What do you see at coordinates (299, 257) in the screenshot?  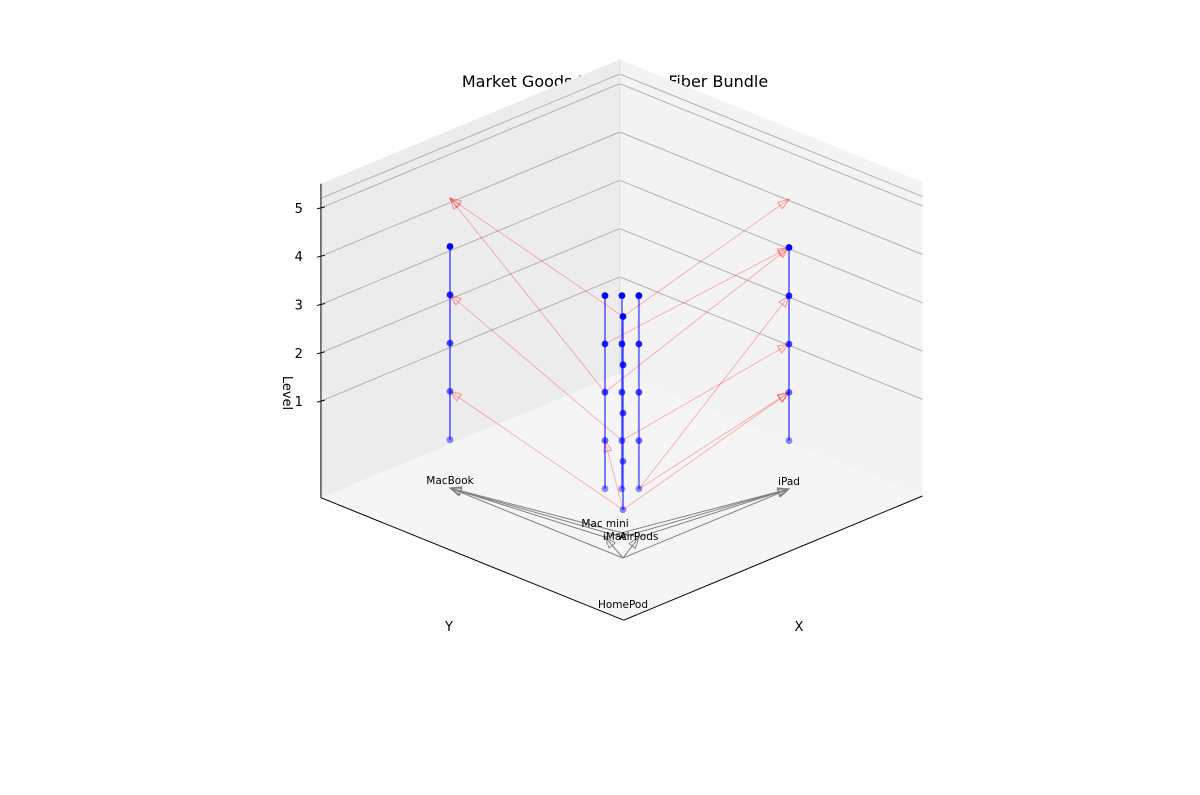 I see `z-tick-label: 4` at bounding box center [299, 257].